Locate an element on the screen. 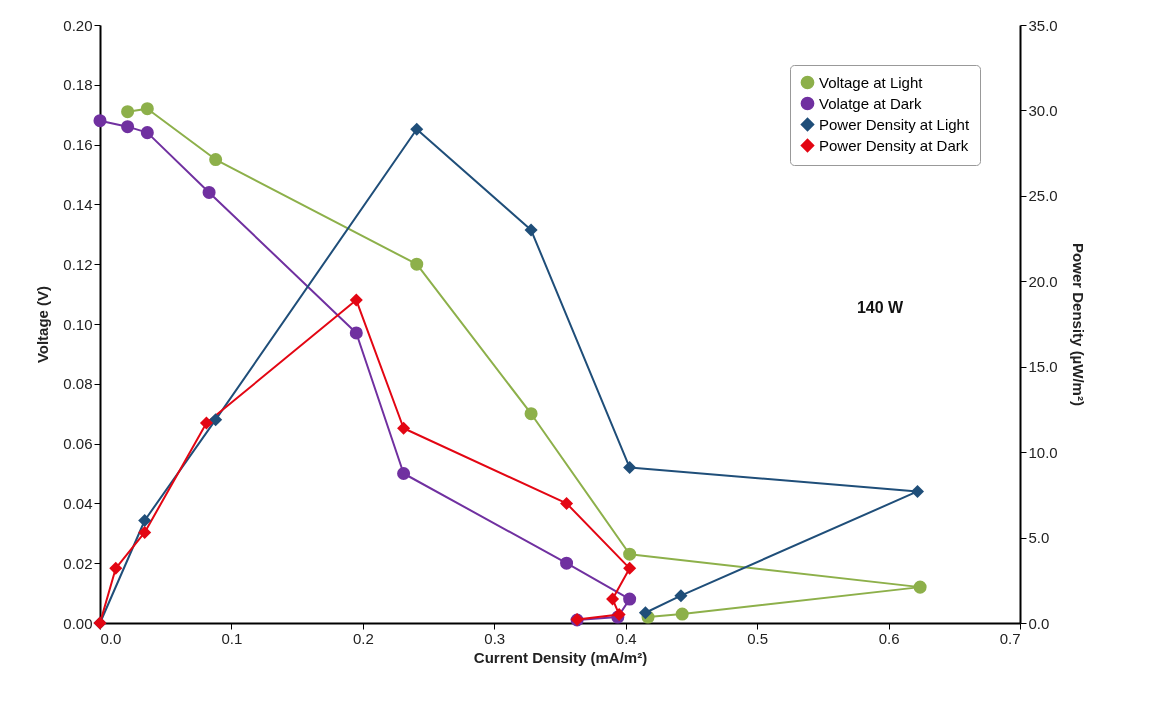 The height and width of the screenshot is (711, 1163). y-tick-label: 0.00 is located at coordinates (78, 623).